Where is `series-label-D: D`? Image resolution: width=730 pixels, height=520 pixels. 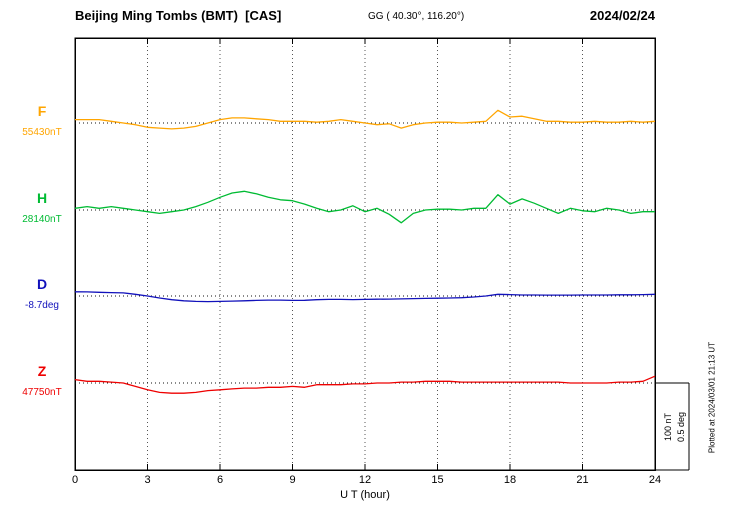
series-label-D: D is located at coordinates (42, 284).